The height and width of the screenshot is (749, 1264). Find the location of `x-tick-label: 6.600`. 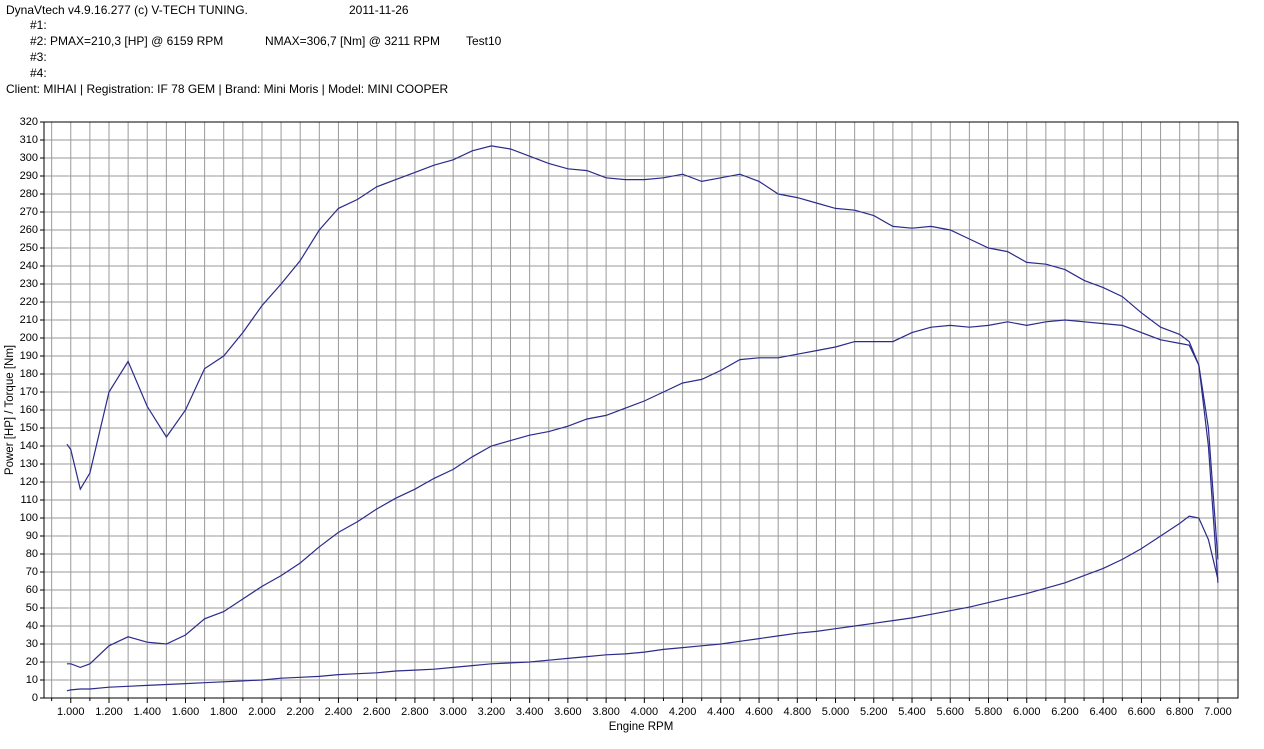

x-tick-label: 6.600 is located at coordinates (1142, 712).